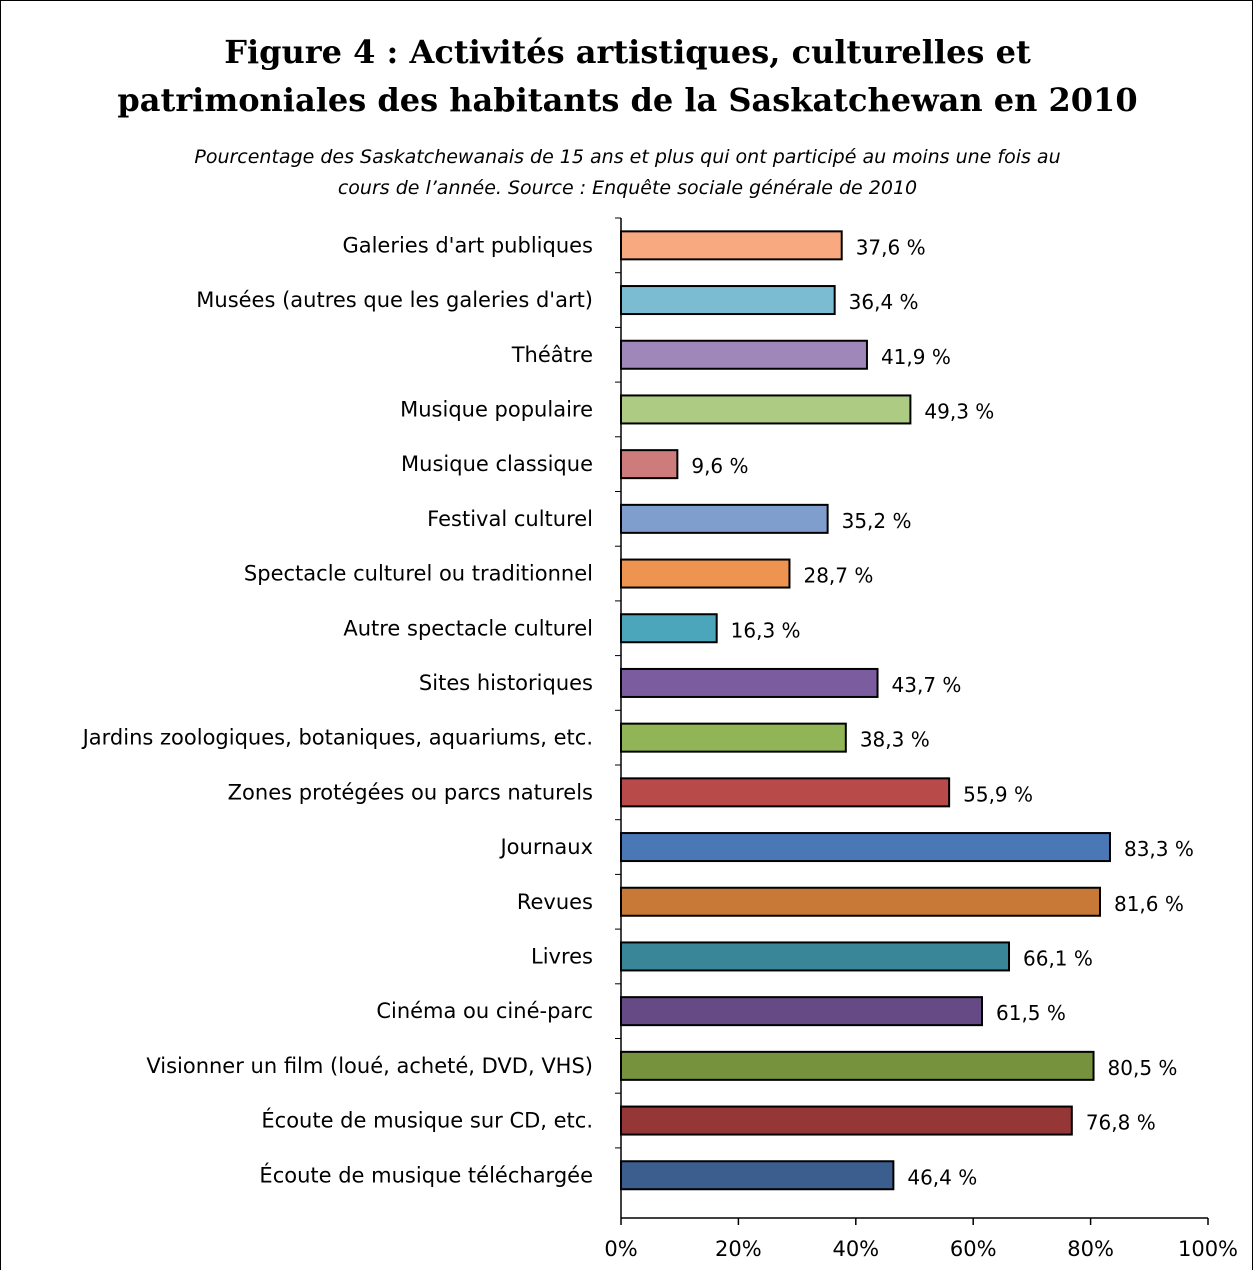  I want to click on category-label: Galeries d'art publiques, so click(467, 245).